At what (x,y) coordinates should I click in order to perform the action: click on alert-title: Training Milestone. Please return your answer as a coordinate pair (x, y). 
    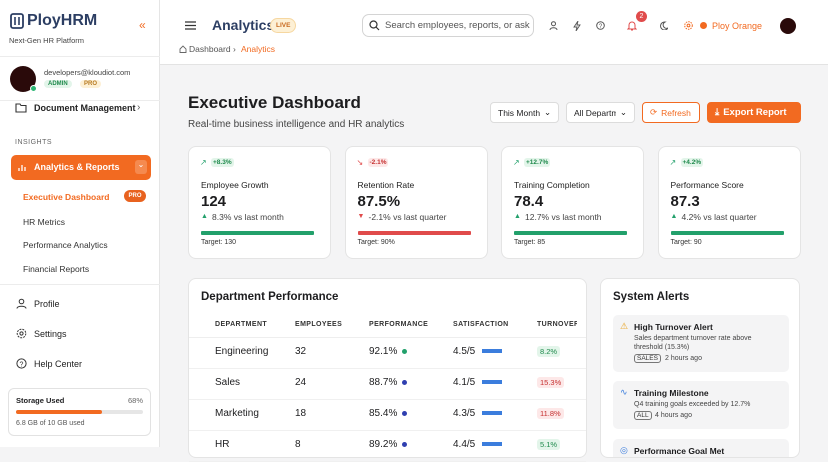
    Looking at the image, I should click on (671, 393).